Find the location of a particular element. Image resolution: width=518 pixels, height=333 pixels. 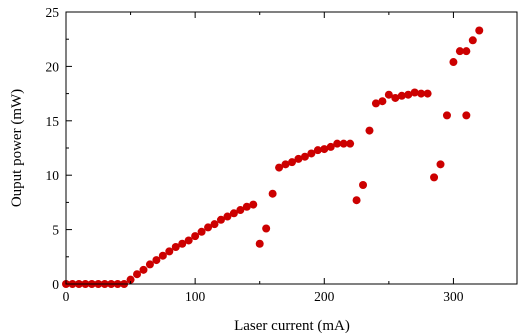

x-tick-label: 100 is located at coordinates (195, 296).